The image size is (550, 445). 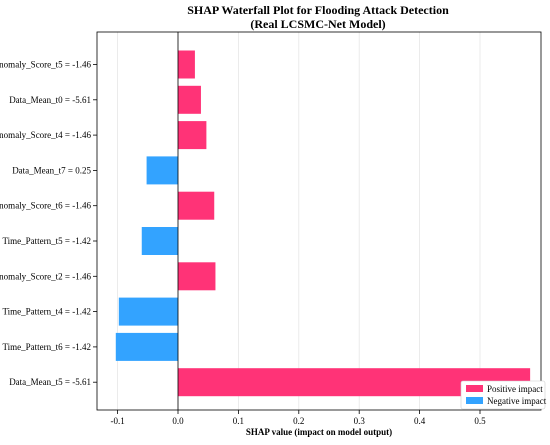 I want to click on y-tick-label: Time_Pattern_t5 = -1.42, so click(x=47, y=241).